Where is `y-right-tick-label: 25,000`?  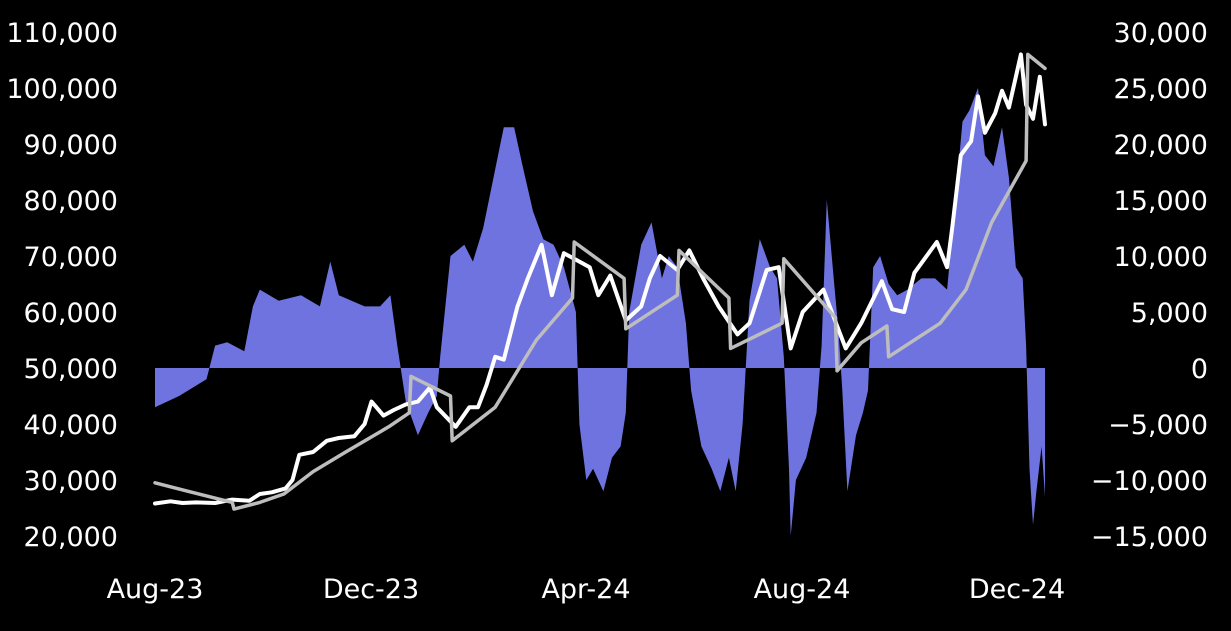
y-right-tick-label: 25,000 is located at coordinates (1161, 89).